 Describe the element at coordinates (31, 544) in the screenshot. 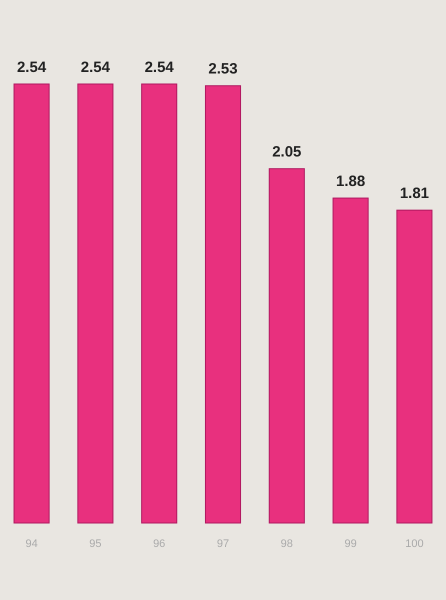

I see `x-tick-label: 94` at that location.